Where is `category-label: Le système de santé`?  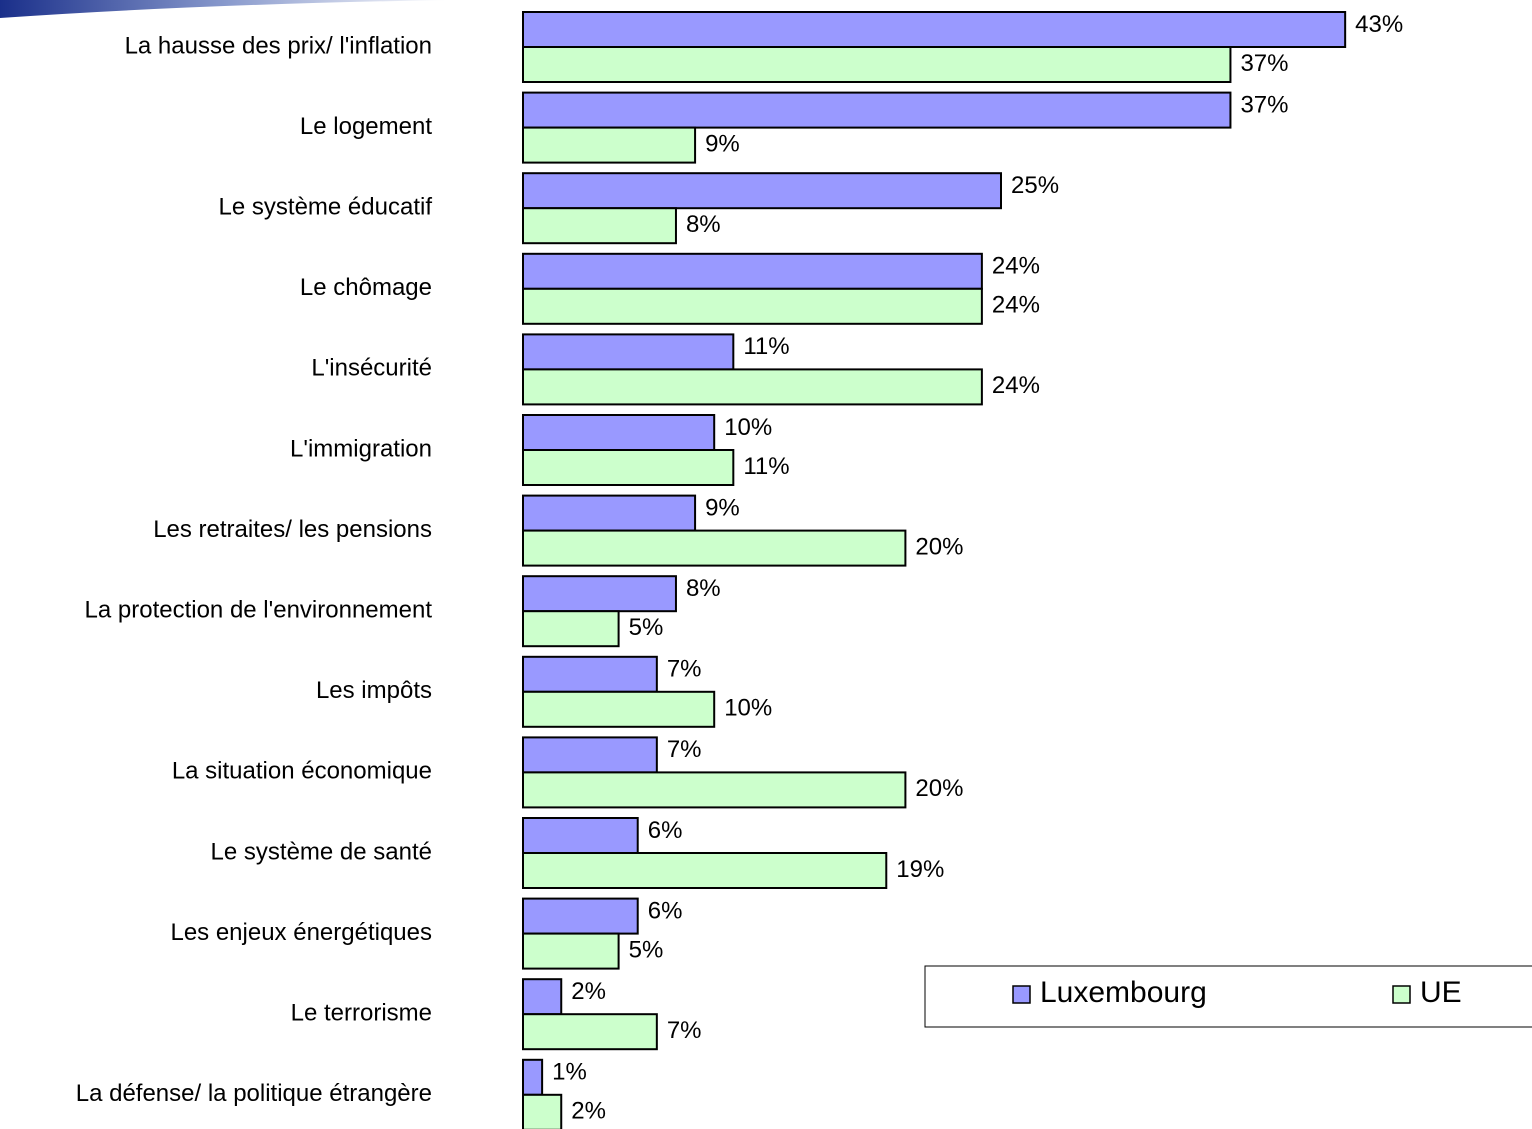
category-label: Le système de santé is located at coordinates (321, 851).